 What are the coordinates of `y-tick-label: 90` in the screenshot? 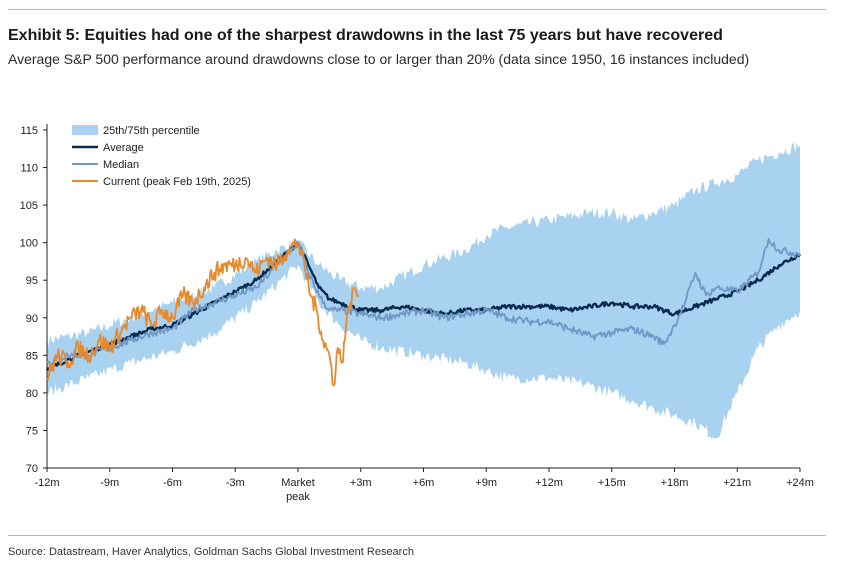 It's located at (32, 319).